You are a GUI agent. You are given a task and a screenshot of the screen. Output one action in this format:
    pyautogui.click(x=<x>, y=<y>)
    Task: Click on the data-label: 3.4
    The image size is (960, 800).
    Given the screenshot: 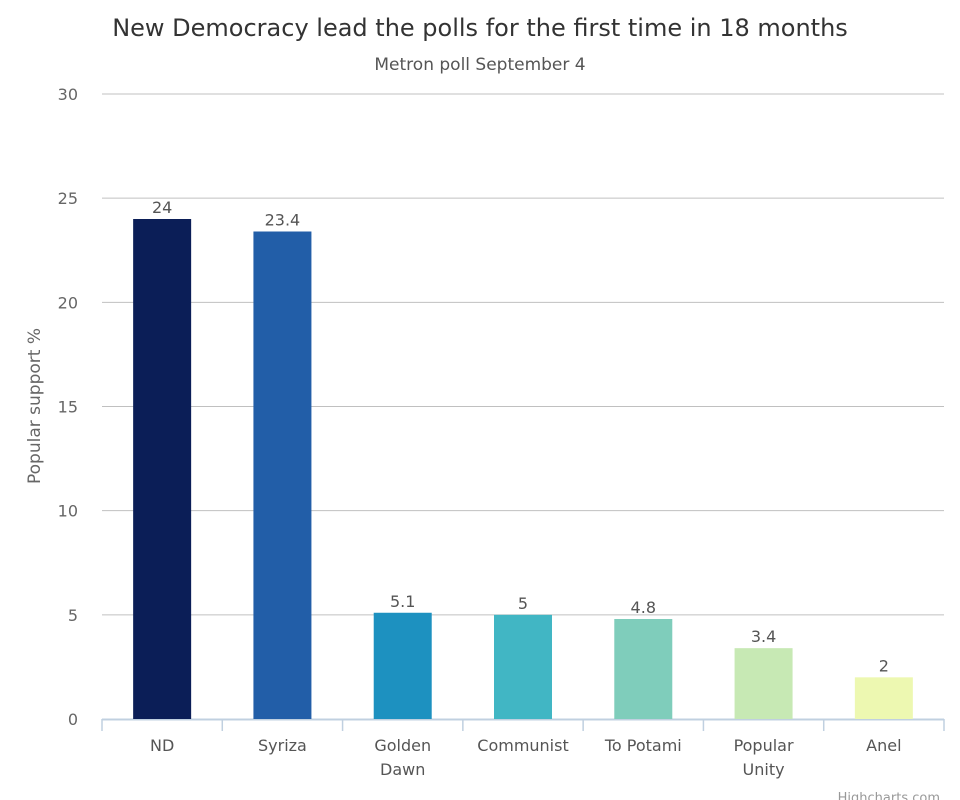 What is the action you would take?
    pyautogui.click(x=763, y=636)
    